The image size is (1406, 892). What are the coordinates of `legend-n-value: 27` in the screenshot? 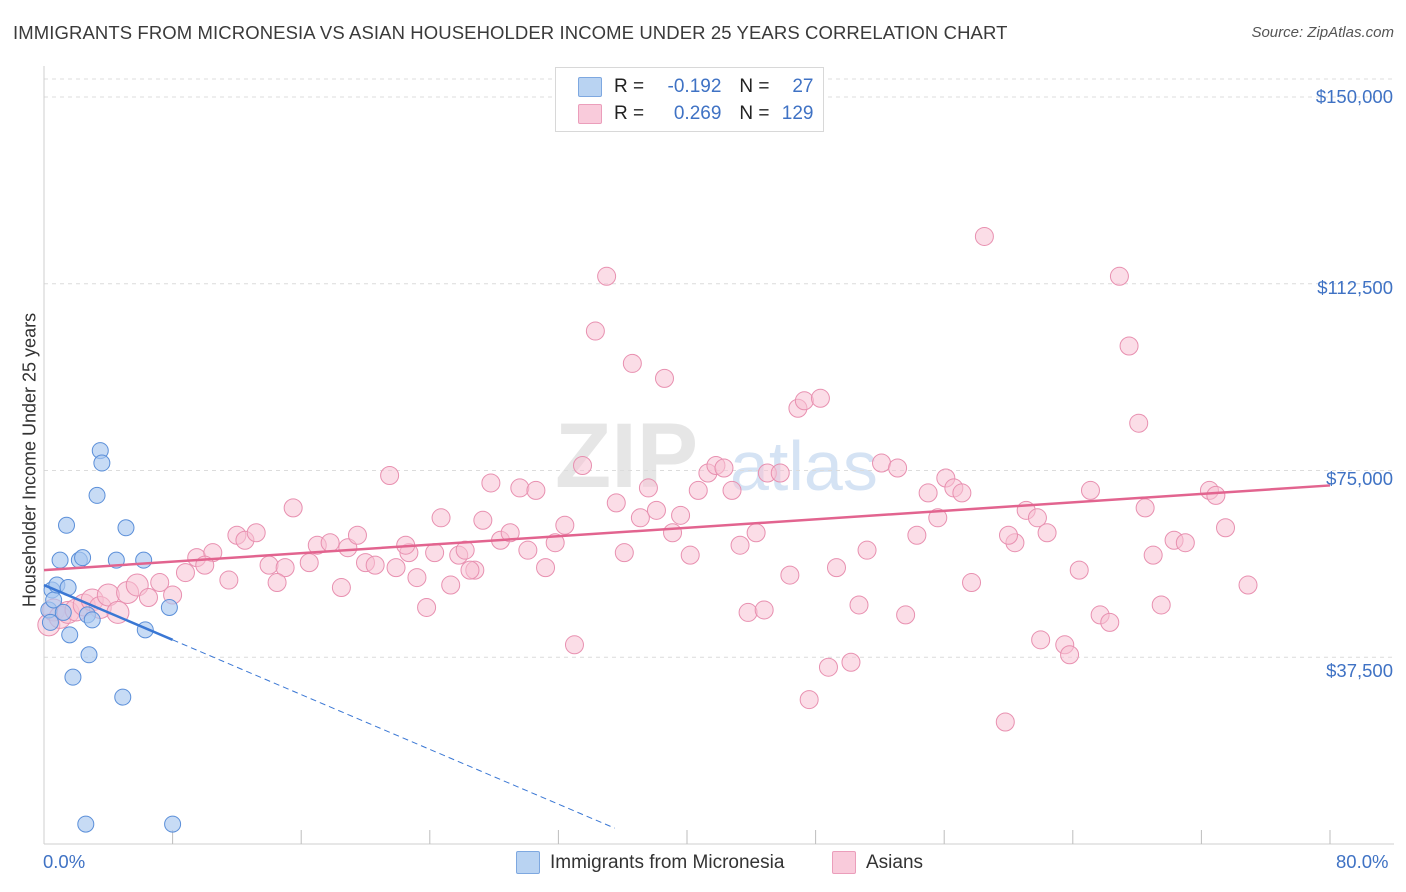 It's located at (803, 86).